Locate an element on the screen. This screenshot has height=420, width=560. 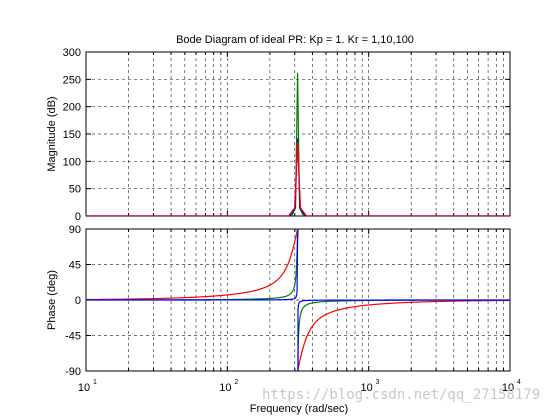
magnitude-y-tick-label: 200 is located at coordinates (72, 108).